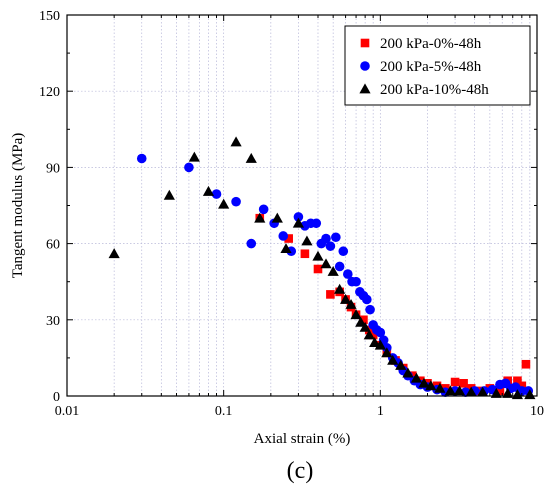  Describe the element at coordinates (300, 471) in the screenshot. I see `panel-label: (c)` at that location.